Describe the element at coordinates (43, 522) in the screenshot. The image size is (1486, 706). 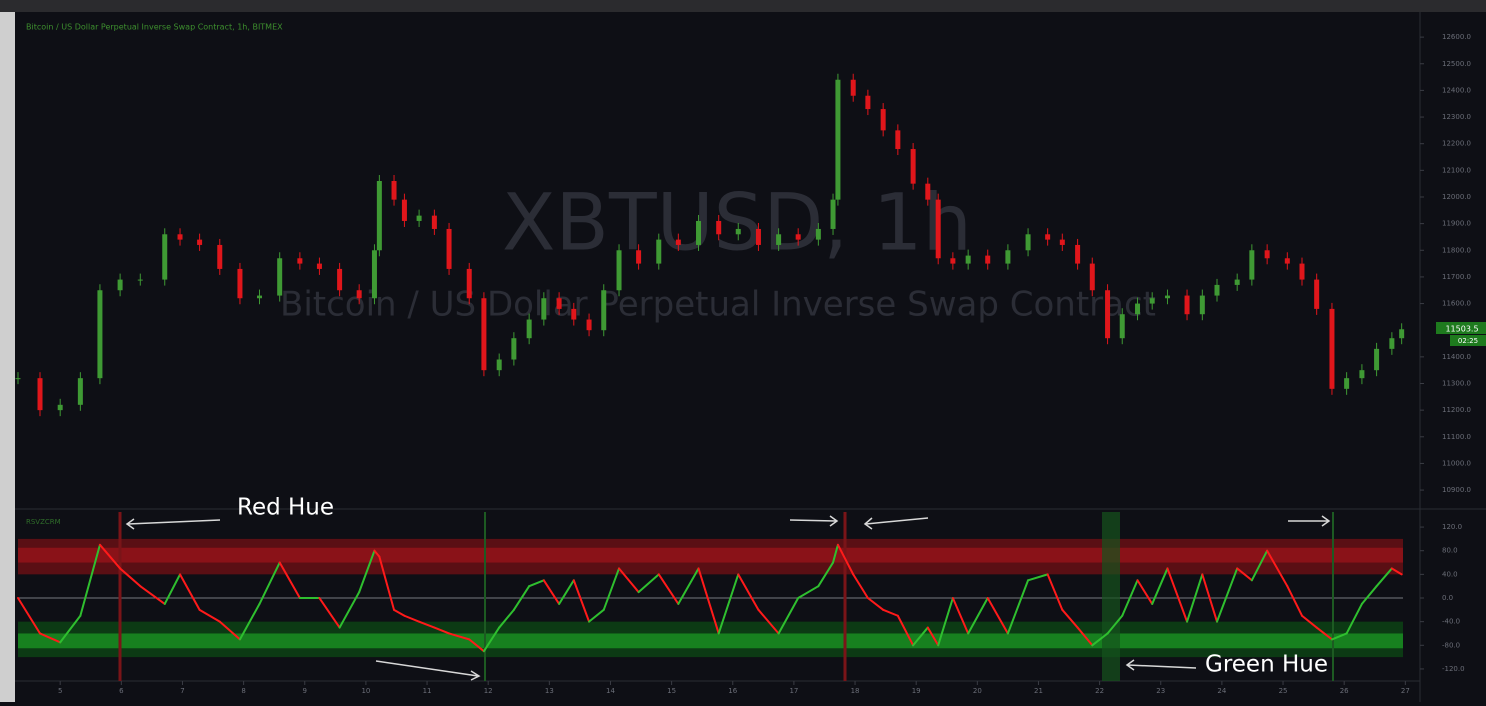
I see `indicator-title: RSVZCRM` at that location.